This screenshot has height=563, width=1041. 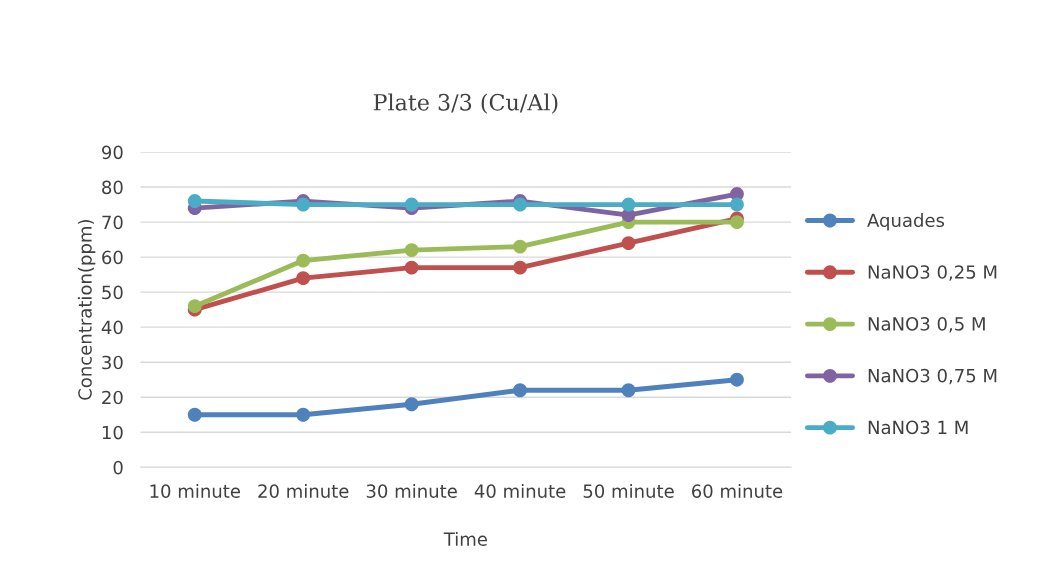 I want to click on y-tick-label: 60, so click(x=112, y=257).